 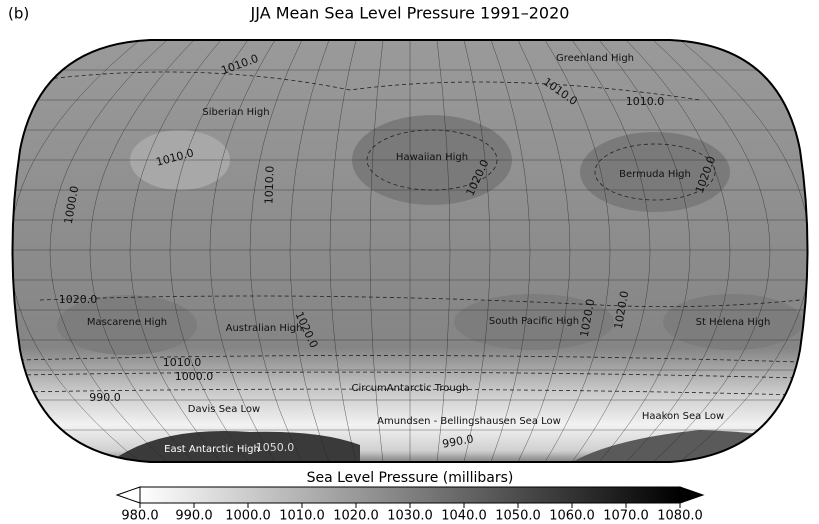 I want to click on colorbar-tick-label: 980.0, so click(x=139, y=516).